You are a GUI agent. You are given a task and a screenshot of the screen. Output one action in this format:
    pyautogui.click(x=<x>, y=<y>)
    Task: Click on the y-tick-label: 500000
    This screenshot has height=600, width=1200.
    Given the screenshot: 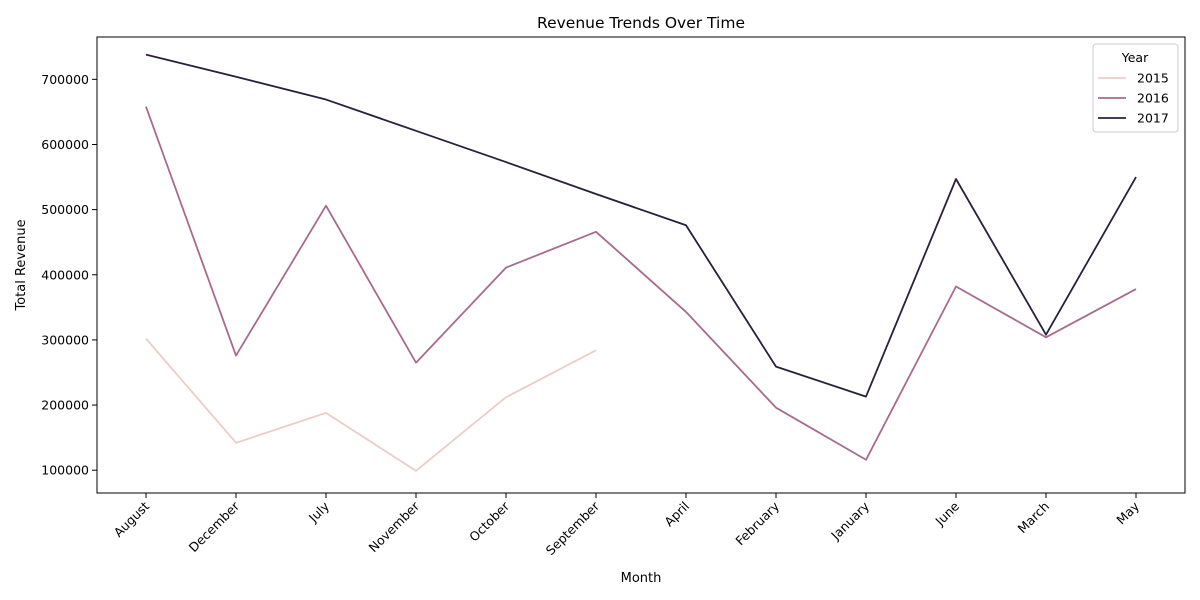 What is the action you would take?
    pyautogui.click(x=65, y=209)
    